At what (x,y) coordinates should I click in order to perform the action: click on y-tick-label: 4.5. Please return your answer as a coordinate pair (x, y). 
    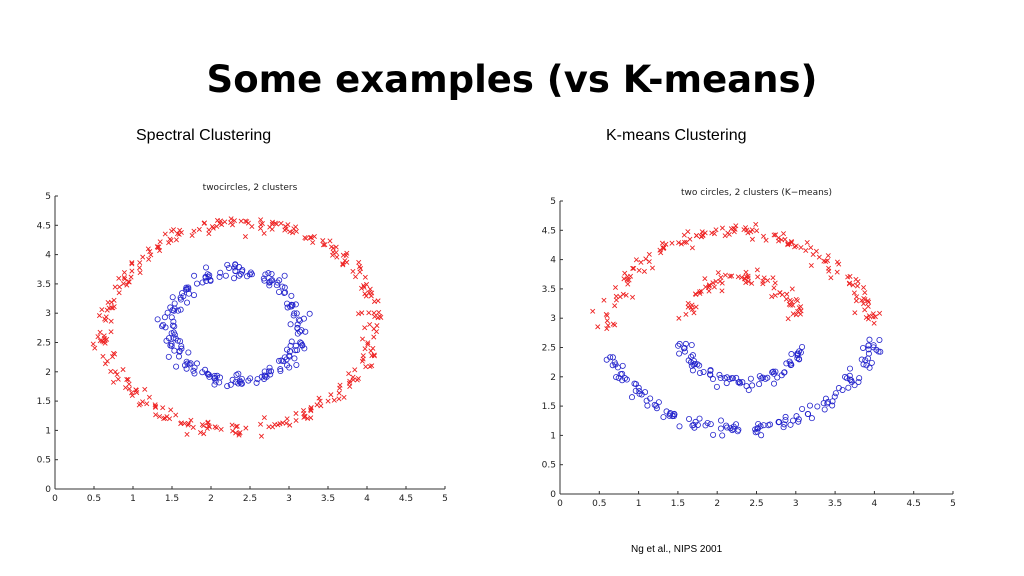
    Looking at the image, I should click on (549, 231).